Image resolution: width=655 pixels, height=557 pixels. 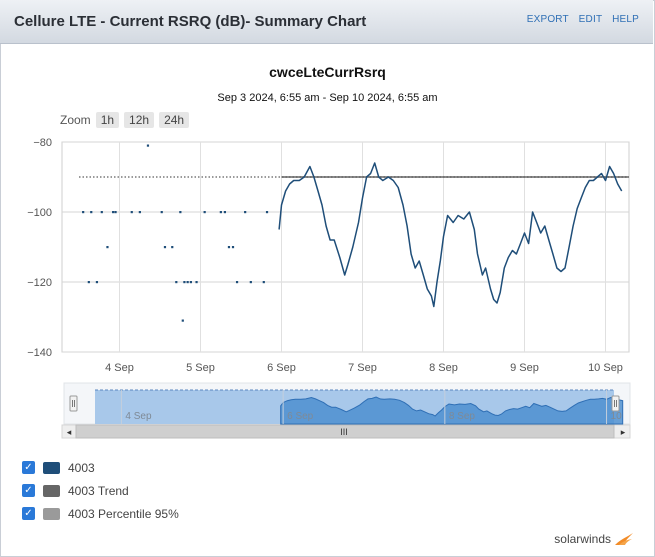 What do you see at coordinates (200, 368) in the screenshot?
I see `x-tick-label: 5 Sep` at bounding box center [200, 368].